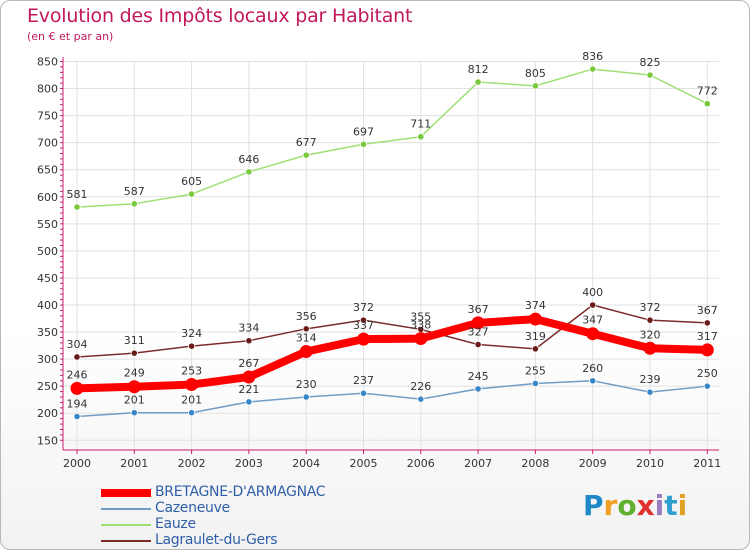 The height and width of the screenshot is (550, 750). Describe the element at coordinates (175, 524) in the screenshot. I see `legend-label-eauze: Eauze` at that location.